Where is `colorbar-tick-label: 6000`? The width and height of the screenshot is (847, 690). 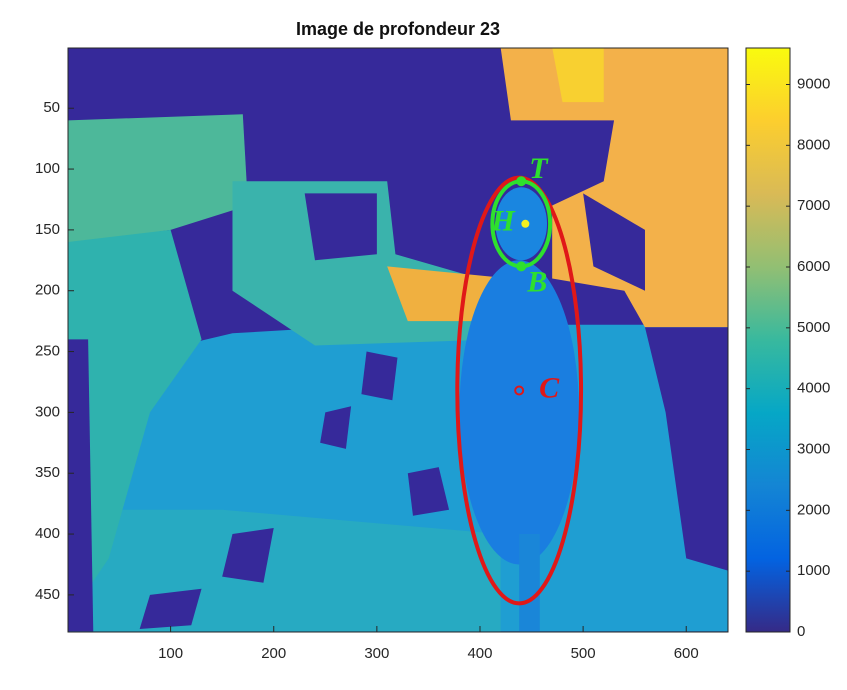 colorbar-tick-label: 6000 is located at coordinates (813, 266).